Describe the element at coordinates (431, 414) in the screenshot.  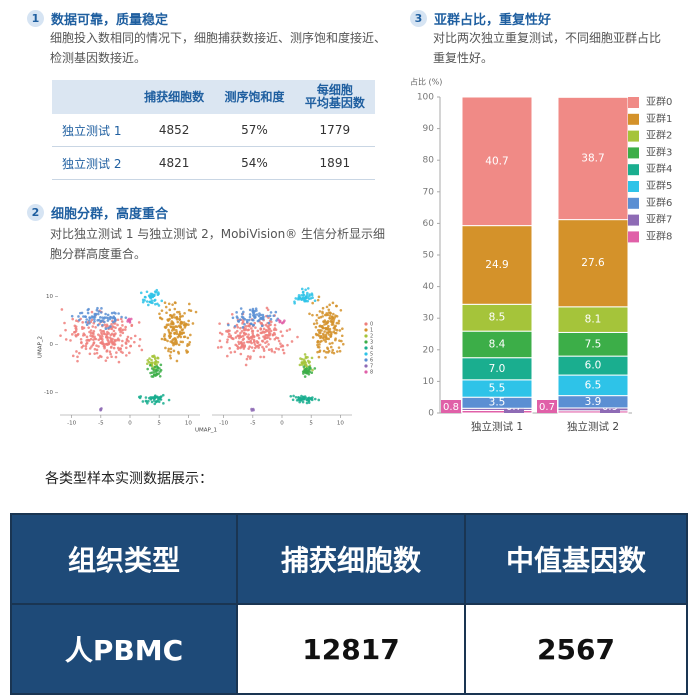
I see `y-tick-label: 0` at that location.